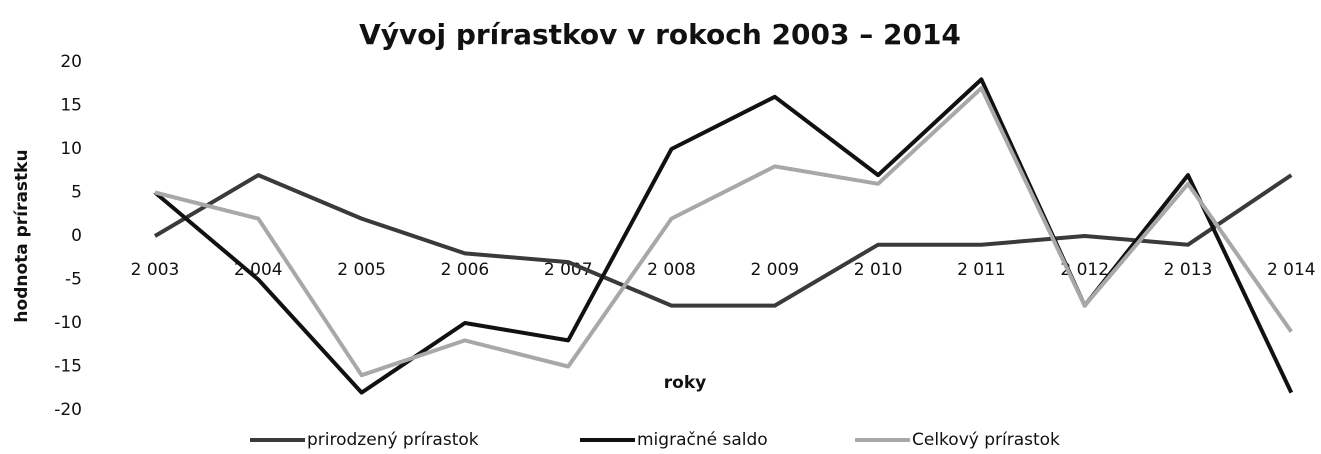 The width and height of the screenshot is (1321, 454). What do you see at coordinates (73, 280) in the screenshot?
I see `y-tick-label: -5` at bounding box center [73, 280].